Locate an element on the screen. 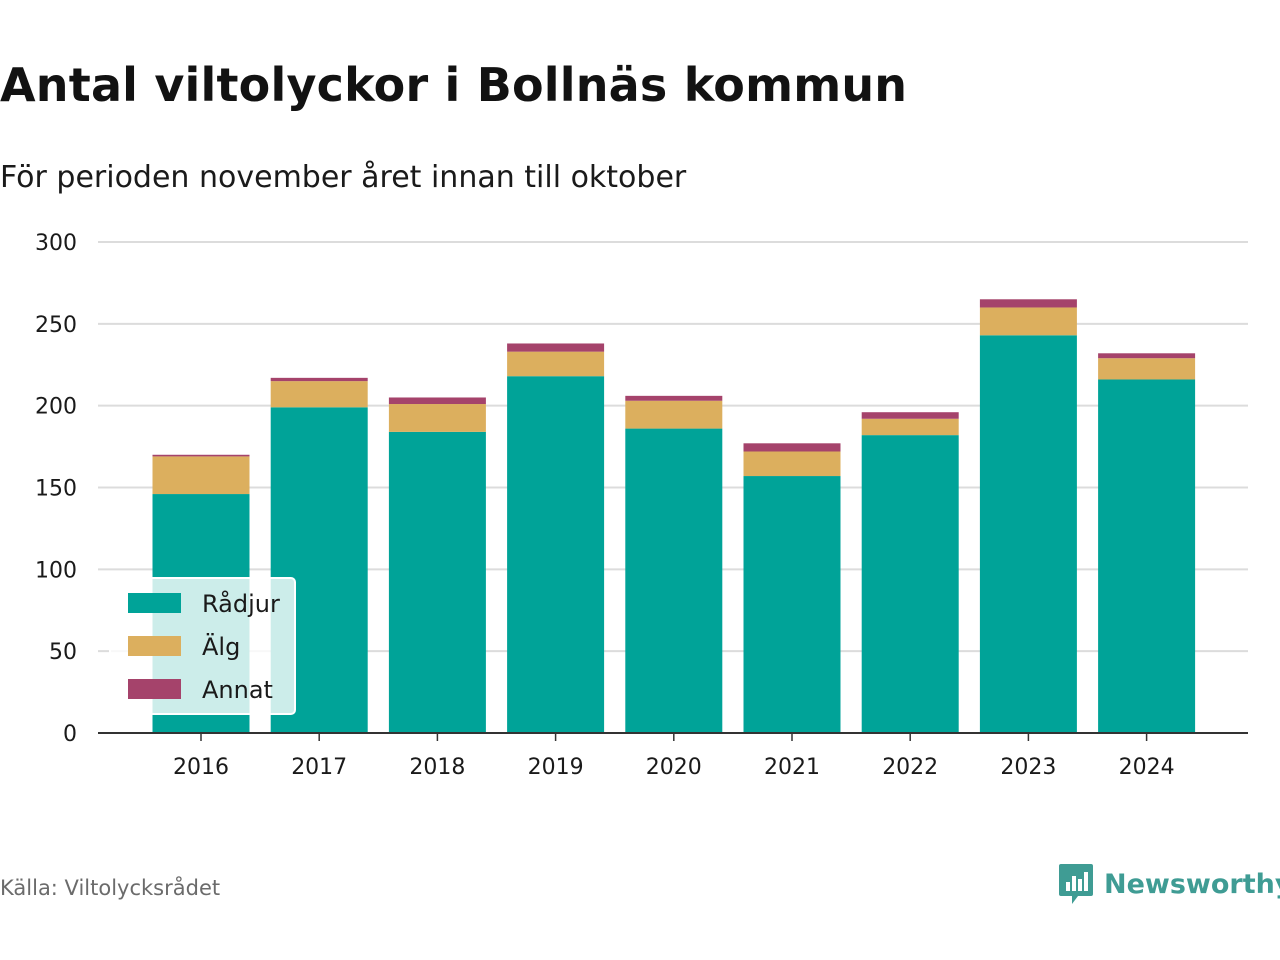 The width and height of the screenshot is (1280, 960). chart-title: Antal viltolyckor i Bollnäs kommun is located at coordinates (454, 85).